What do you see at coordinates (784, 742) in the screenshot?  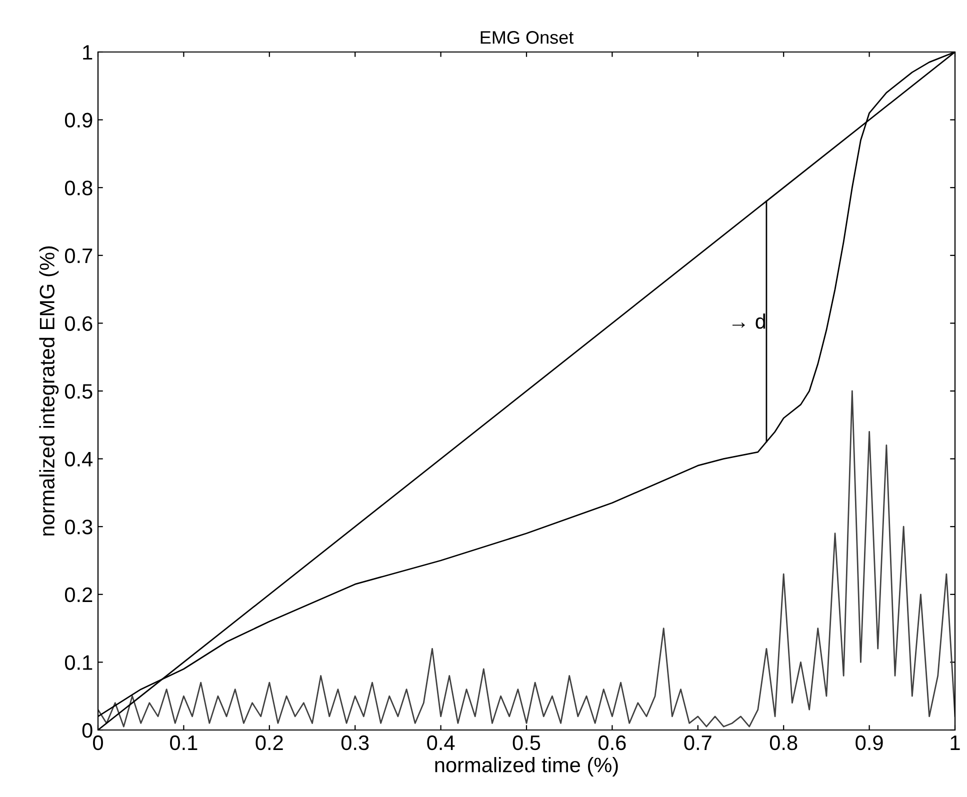 I see `x-tick-label: 0.8` at bounding box center [784, 742].